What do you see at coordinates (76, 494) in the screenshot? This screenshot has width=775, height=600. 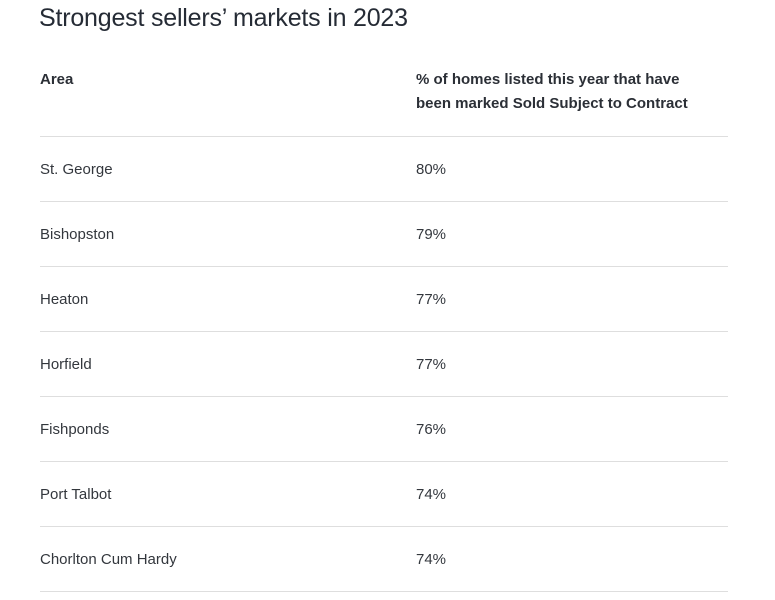 I see `area-cell: Port Talbot` at bounding box center [76, 494].